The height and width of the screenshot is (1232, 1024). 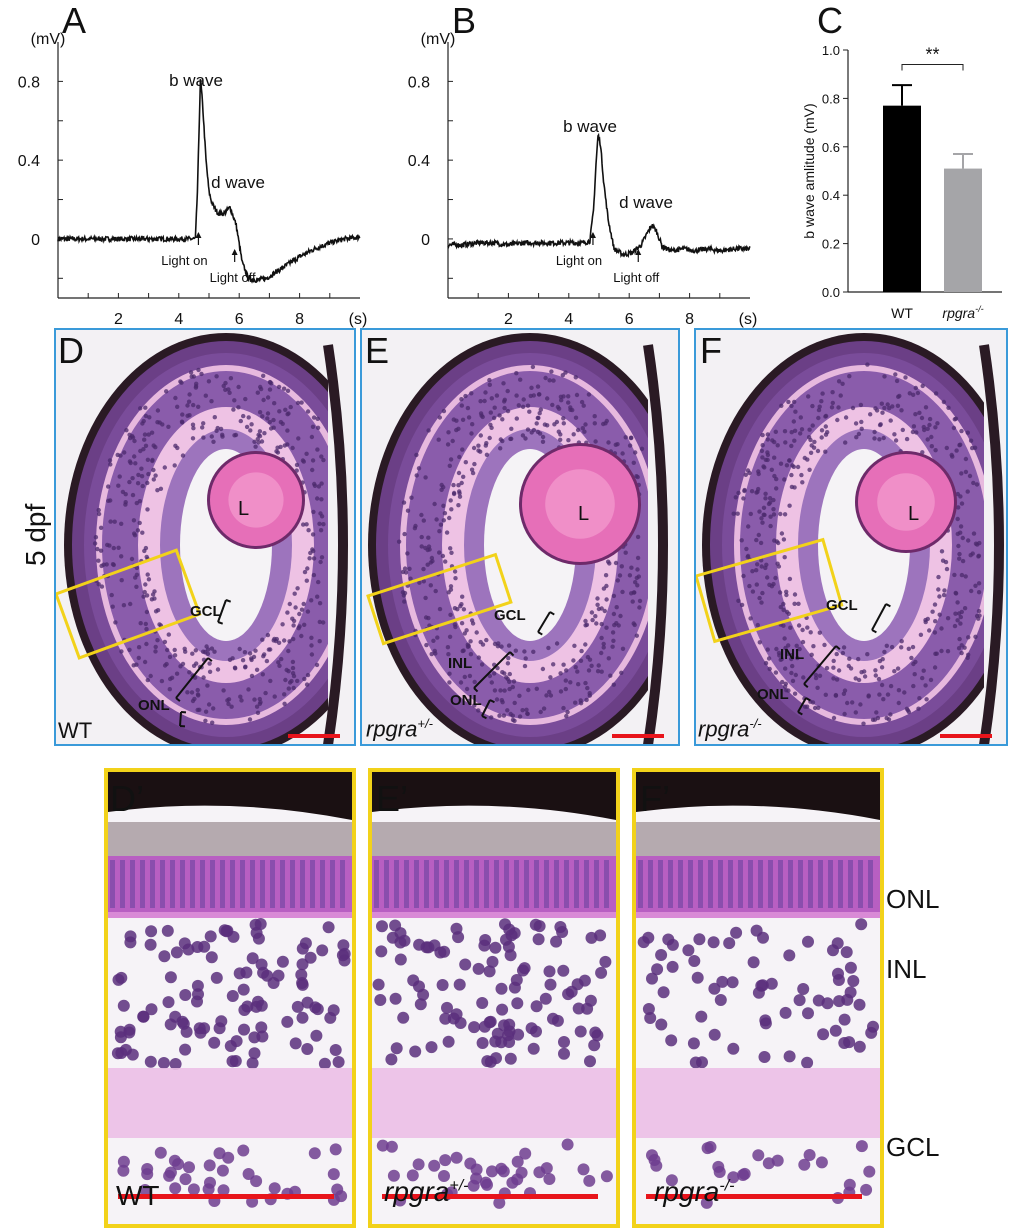 What do you see at coordinates (438, 39) in the screenshot?
I see `y-axis-label: (mV)` at bounding box center [438, 39].